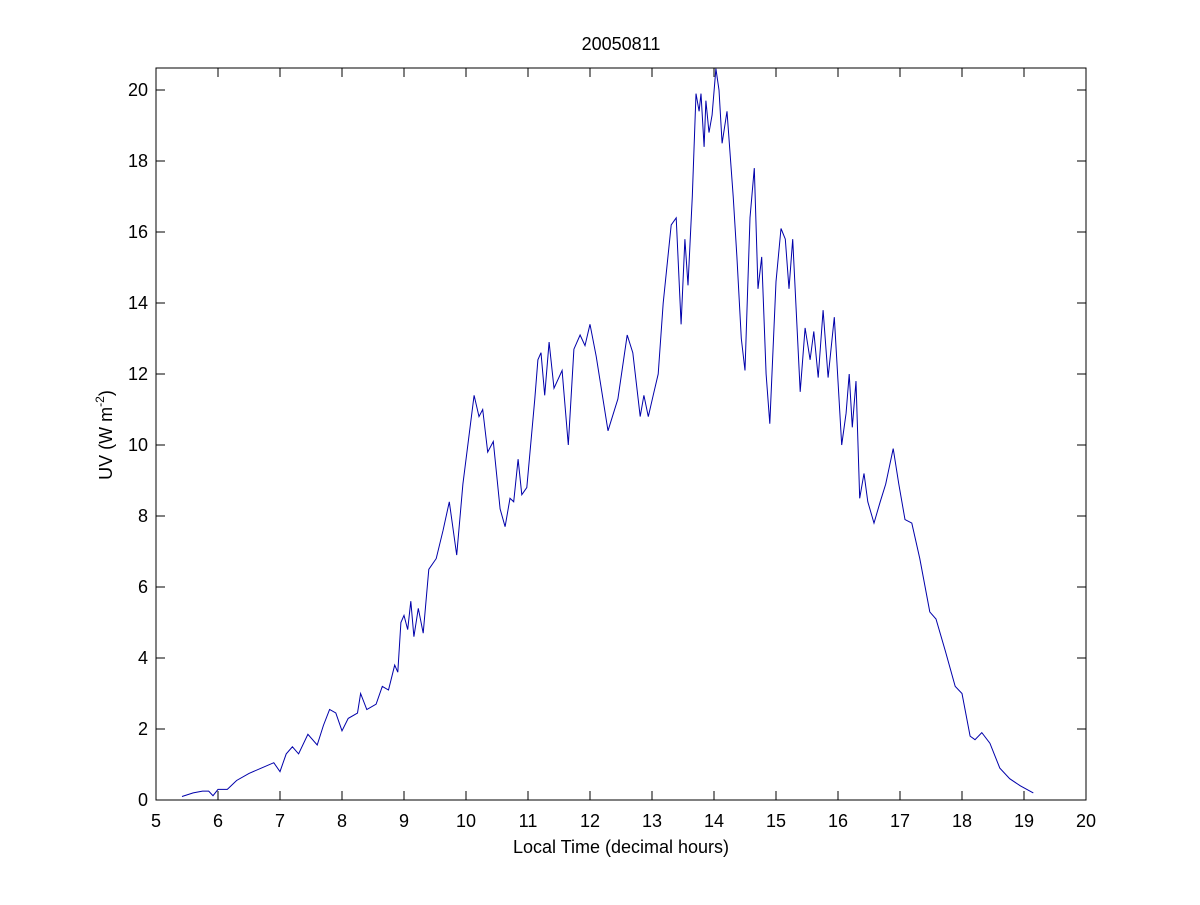  Describe the element at coordinates (528, 821) in the screenshot. I see `x-tick-label: 11` at that location.